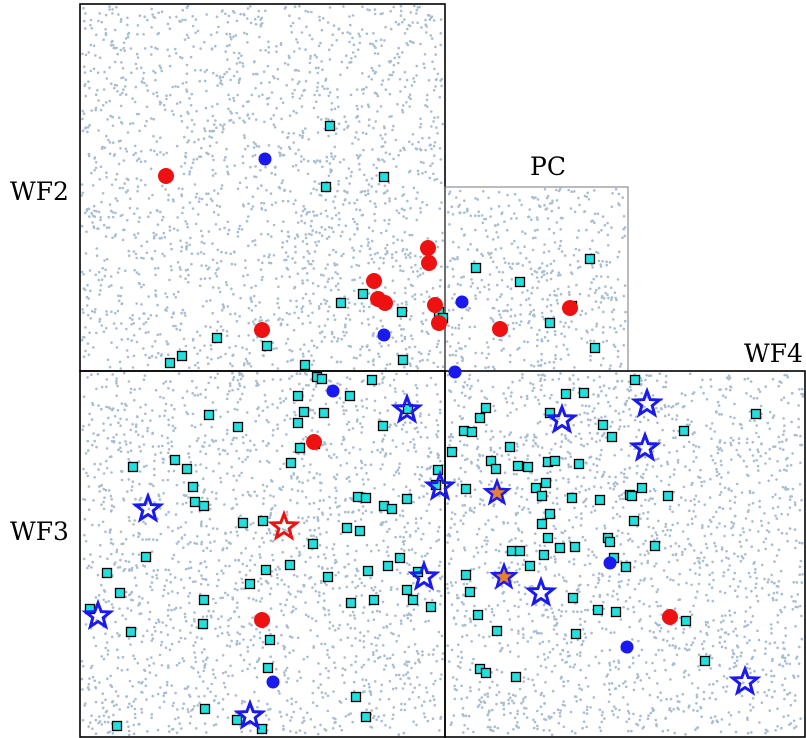  What do you see at coordinates (39, 531) in the screenshot?
I see `chip-label-wf3: WF3` at bounding box center [39, 531].